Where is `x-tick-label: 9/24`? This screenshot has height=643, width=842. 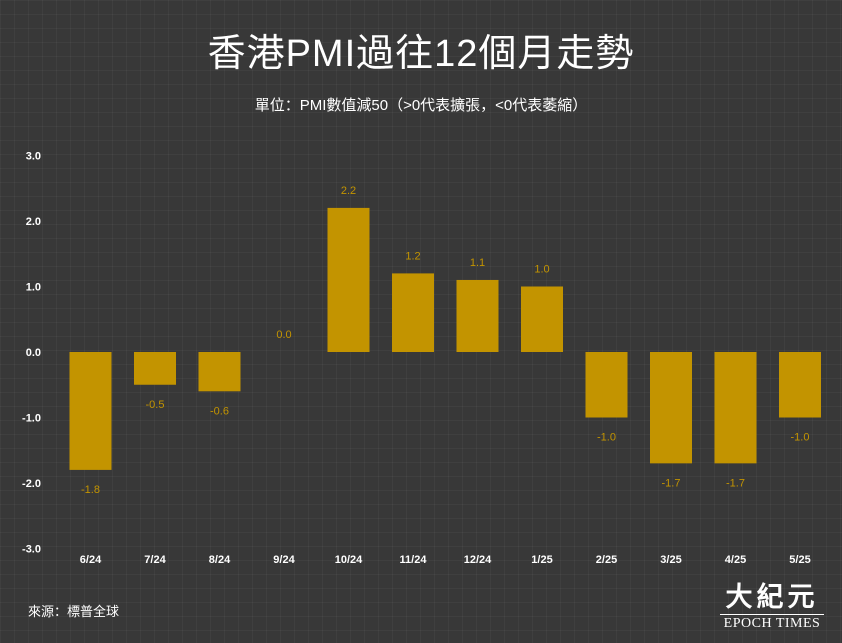 x-tick-label: 9/24 is located at coordinates (284, 560).